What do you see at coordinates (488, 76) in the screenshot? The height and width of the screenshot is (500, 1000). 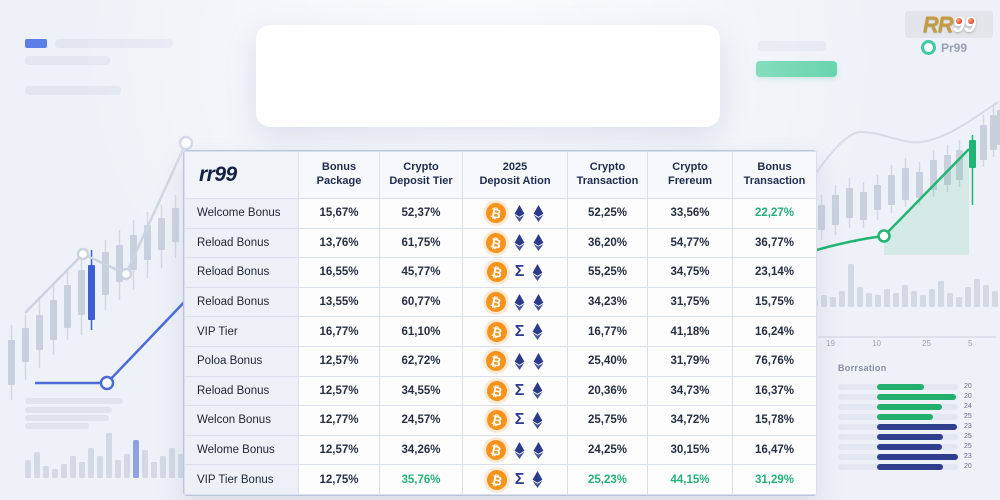 I see `top-banner-card` at bounding box center [488, 76].